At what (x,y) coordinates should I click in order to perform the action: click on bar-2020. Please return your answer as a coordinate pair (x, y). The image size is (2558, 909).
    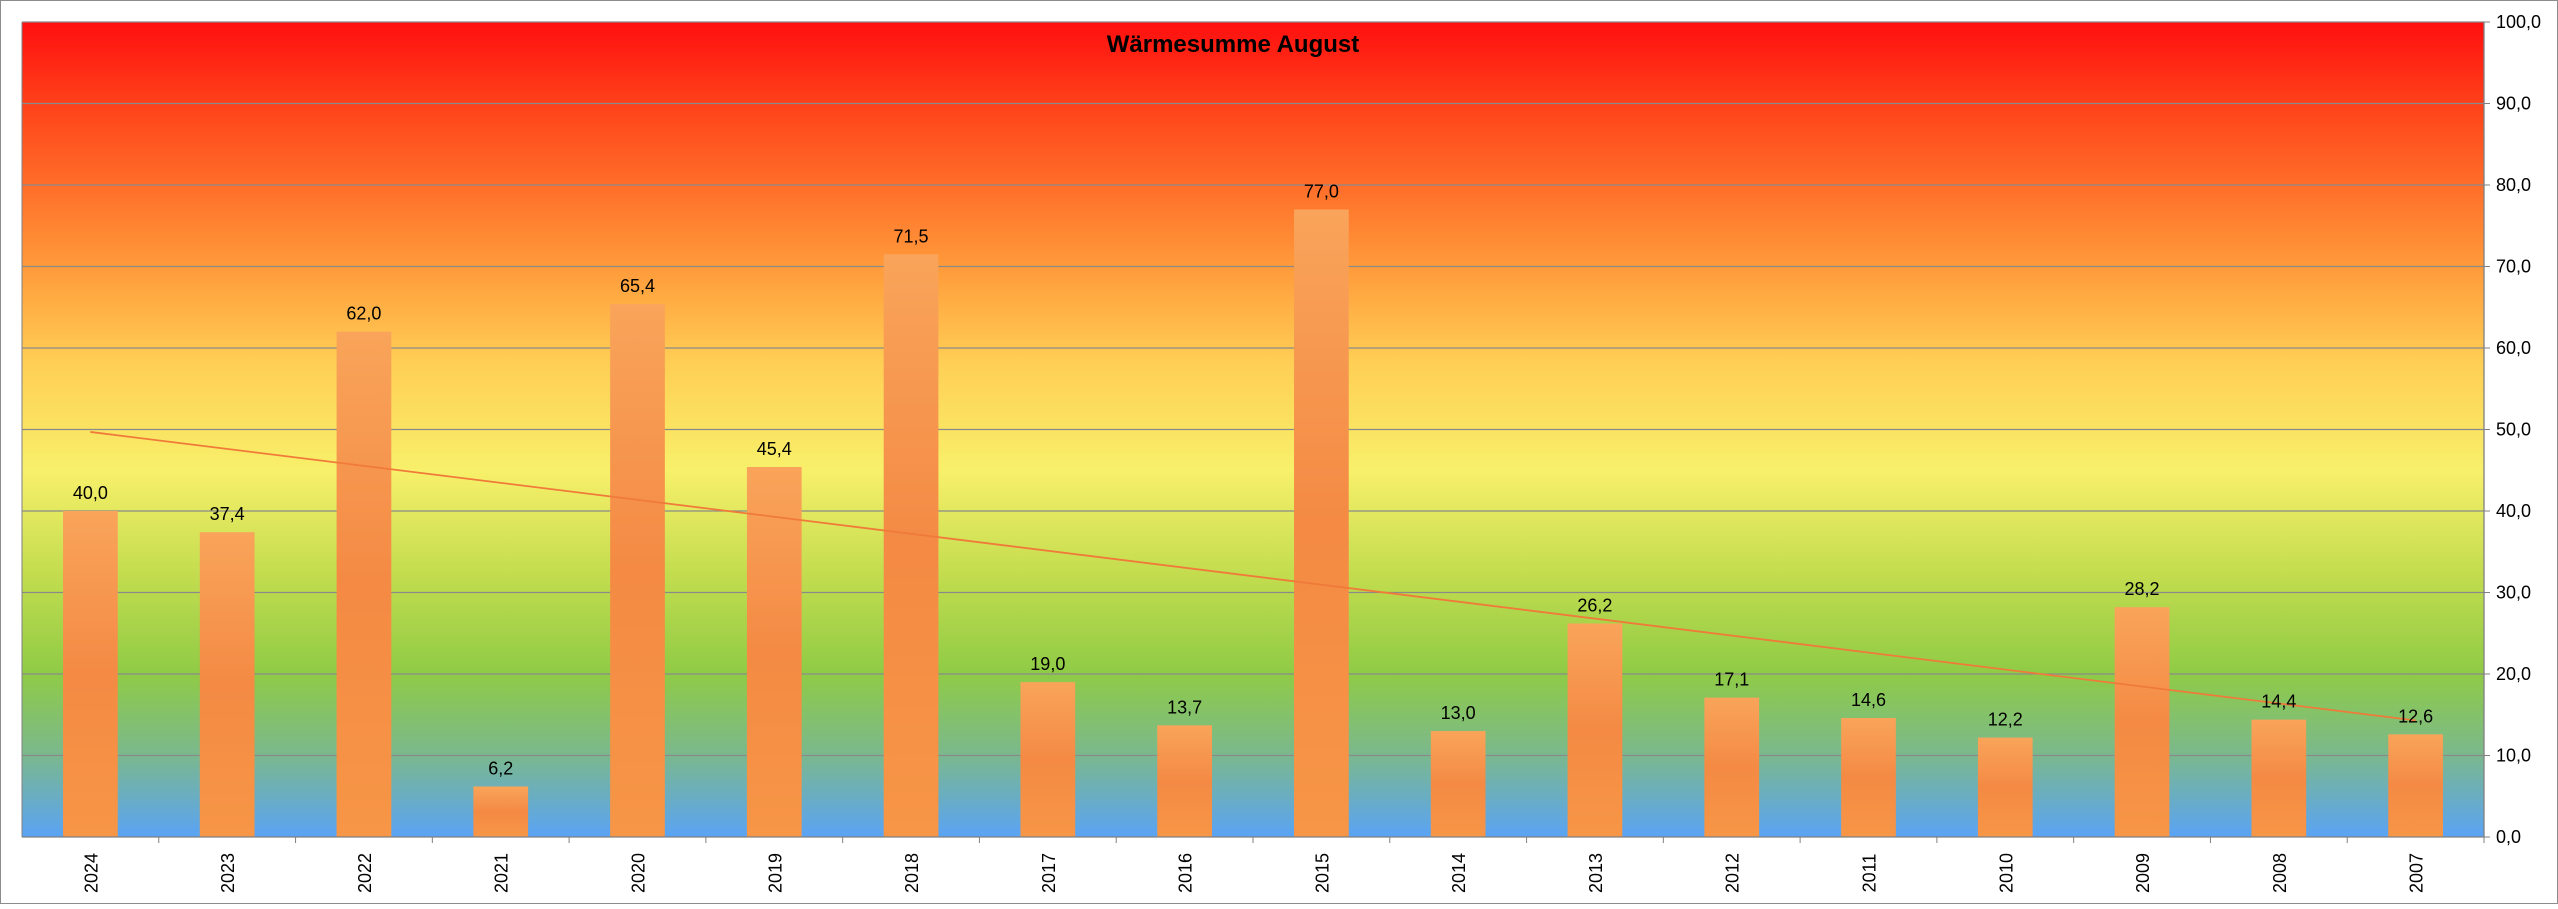
    Looking at the image, I should click on (637, 570).